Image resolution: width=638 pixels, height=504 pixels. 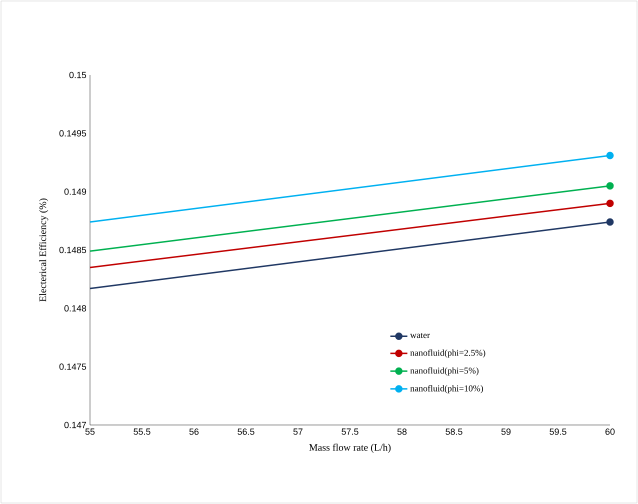 What do you see at coordinates (446, 389) in the screenshot?
I see `legend-label: nanofluid(phi=10%)` at bounding box center [446, 389].